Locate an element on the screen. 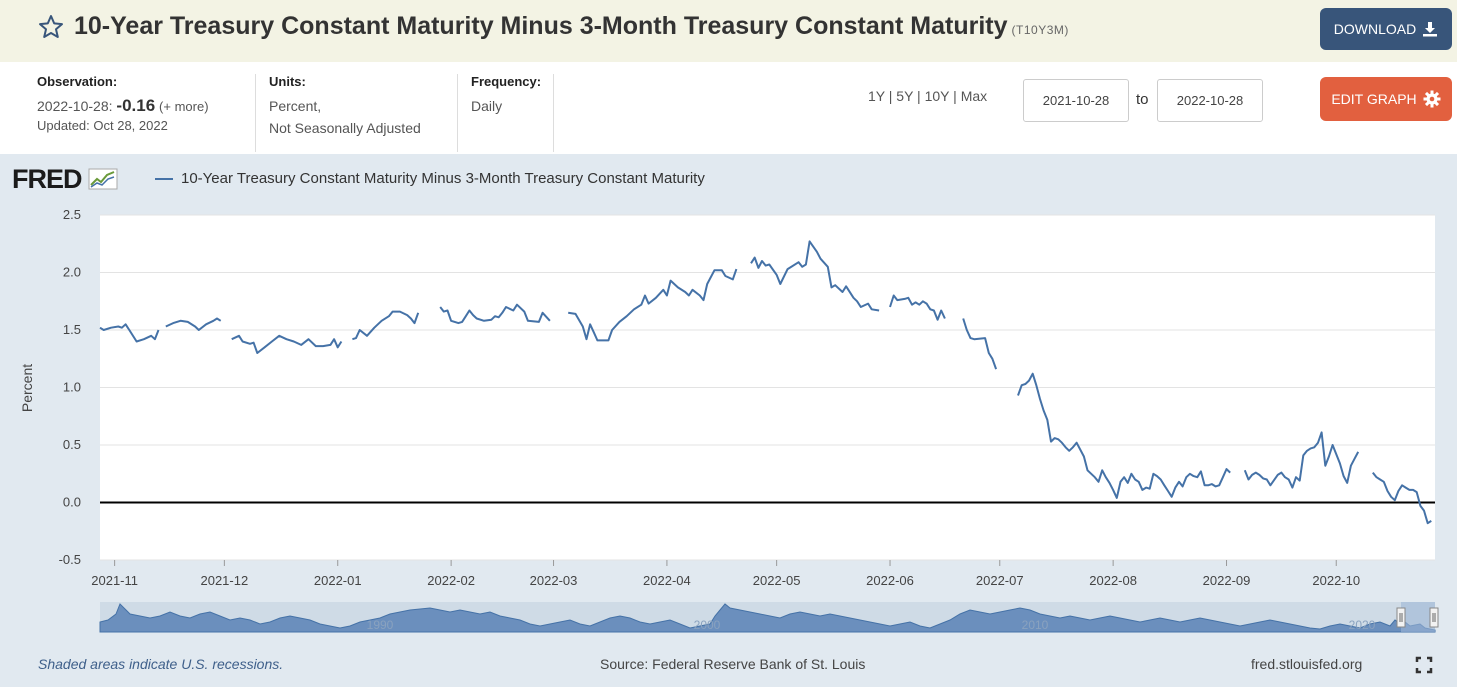 Image resolution: width=1457 pixels, height=687 pixels. edit-graph-label: EDIT GRAPH is located at coordinates (1374, 99).